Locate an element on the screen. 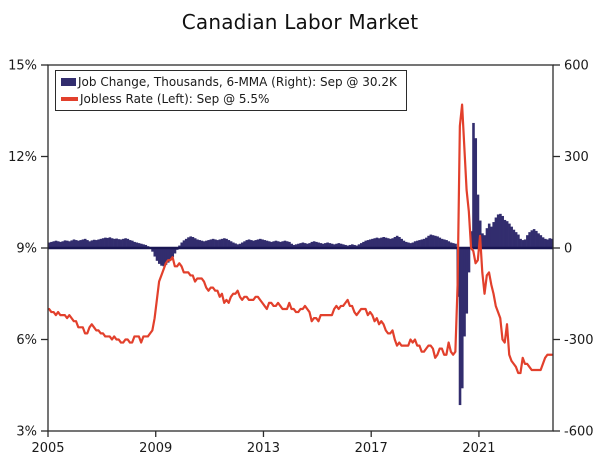 This screenshot has width=600, height=460. left-axis-tick-label: 6% is located at coordinates (26, 340).